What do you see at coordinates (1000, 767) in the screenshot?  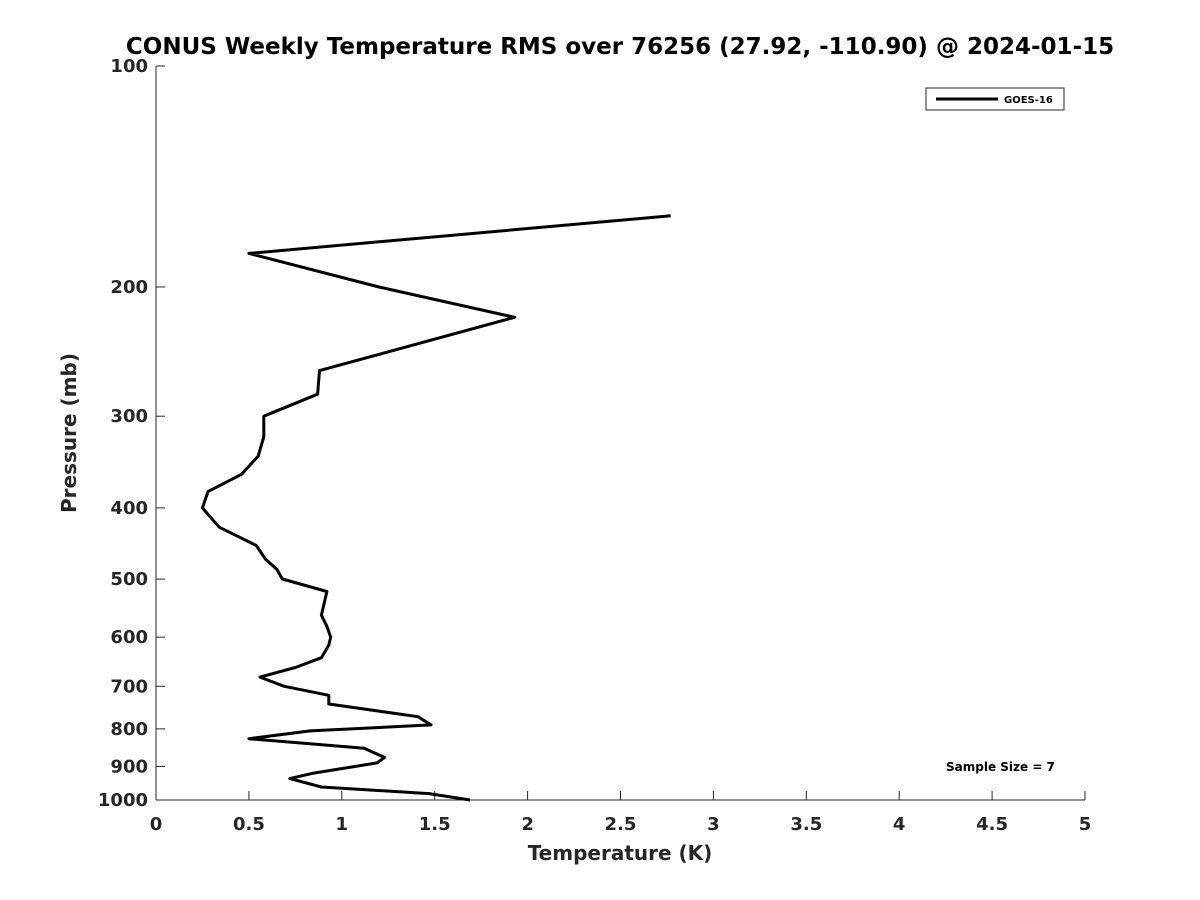 I see `sample-size-annotation: Sample Size = 7` at bounding box center [1000, 767].